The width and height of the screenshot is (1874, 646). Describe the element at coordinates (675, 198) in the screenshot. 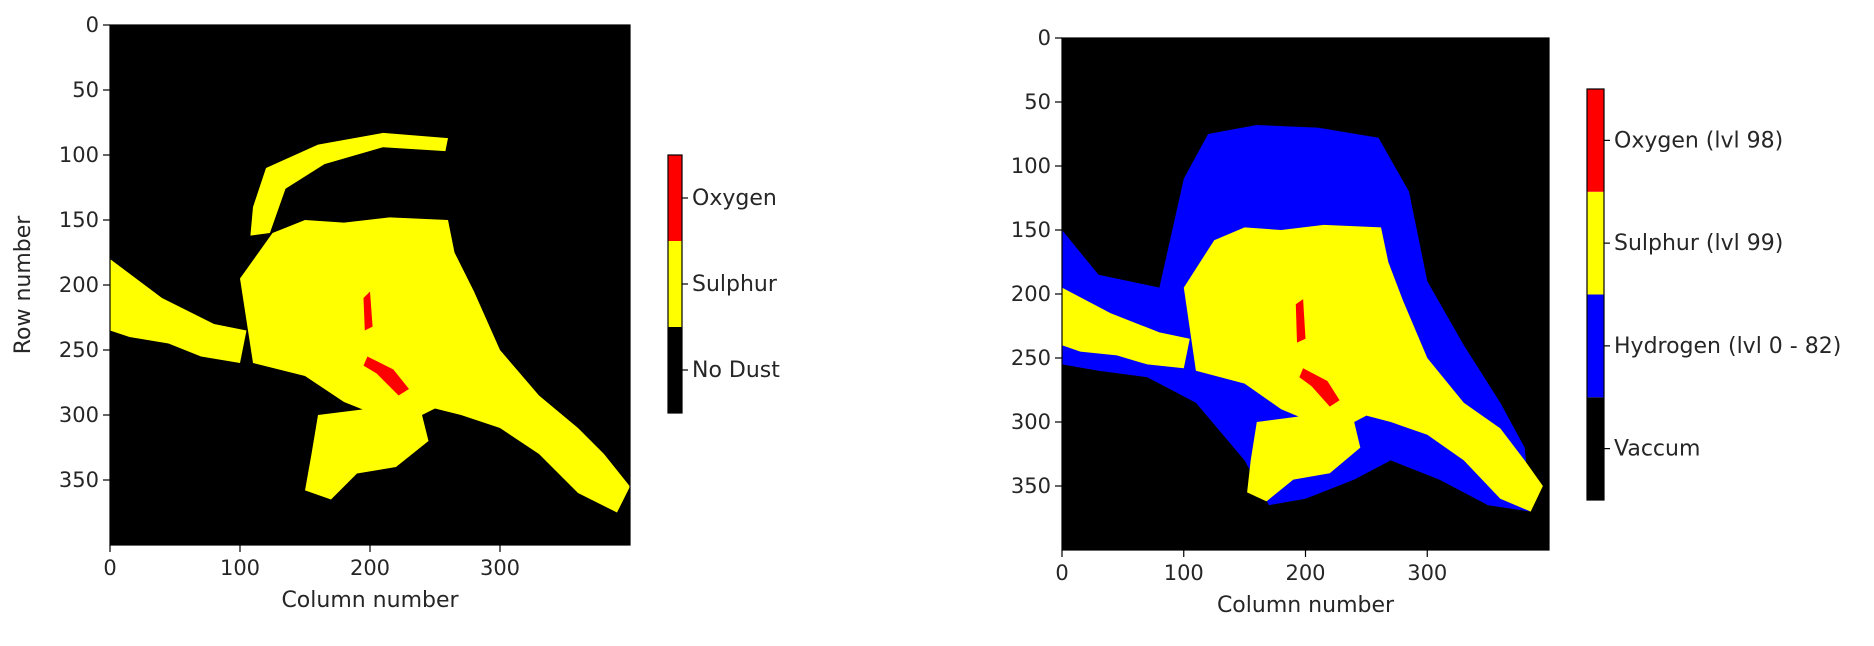

I see `colorbar-segment-oxygen` at that location.